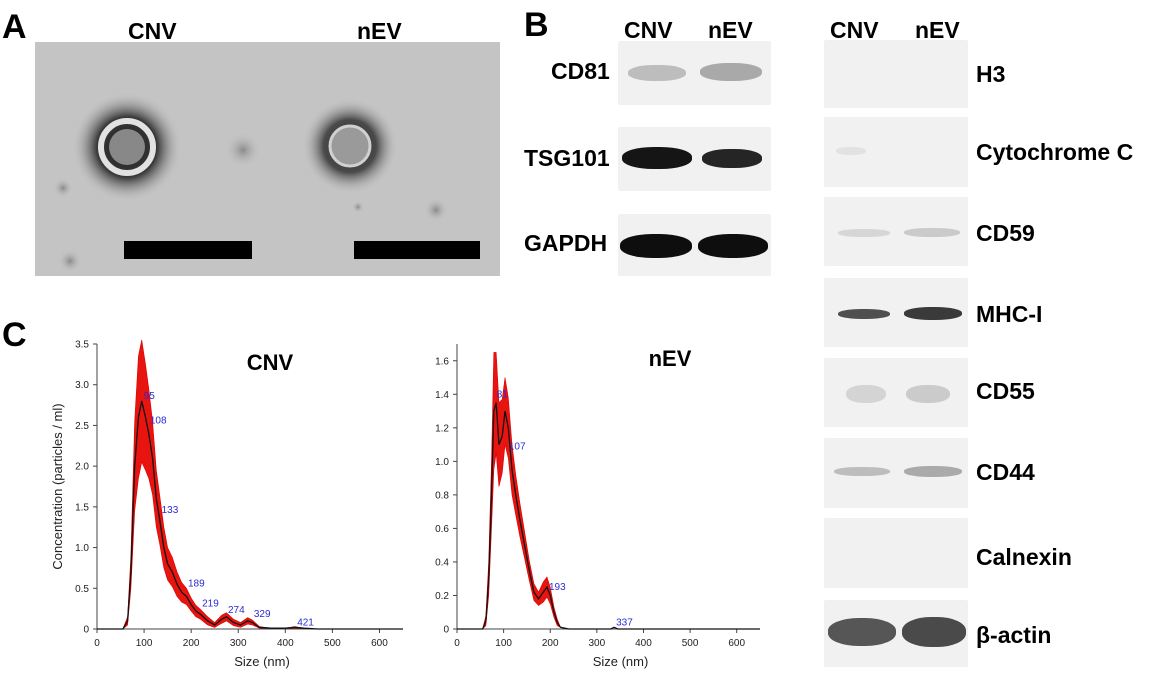 This screenshot has height=675, width=1150. I want to click on tem-micrograph-nev, so click(375, 160).